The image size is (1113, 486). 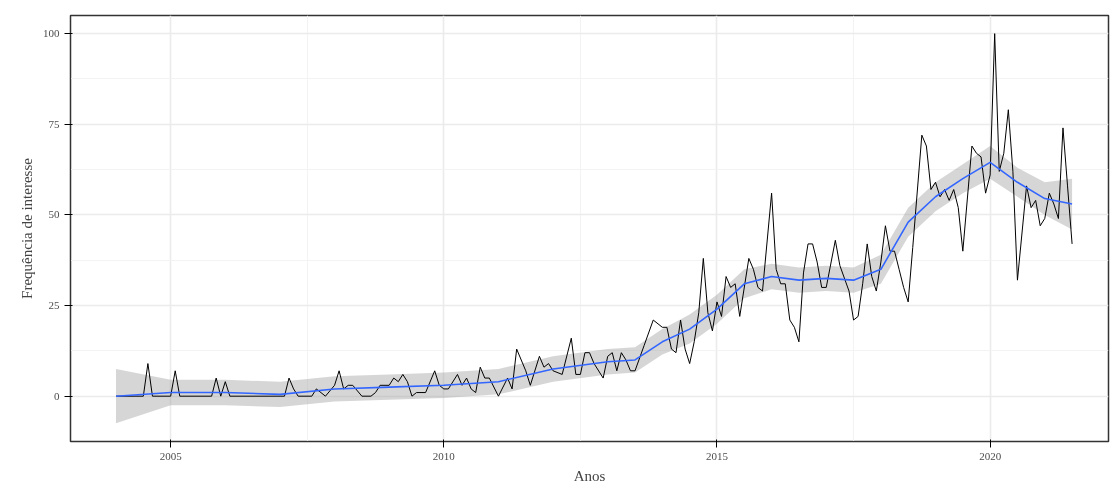 I want to click on x-tick-label: 2005, so click(x=171, y=455).